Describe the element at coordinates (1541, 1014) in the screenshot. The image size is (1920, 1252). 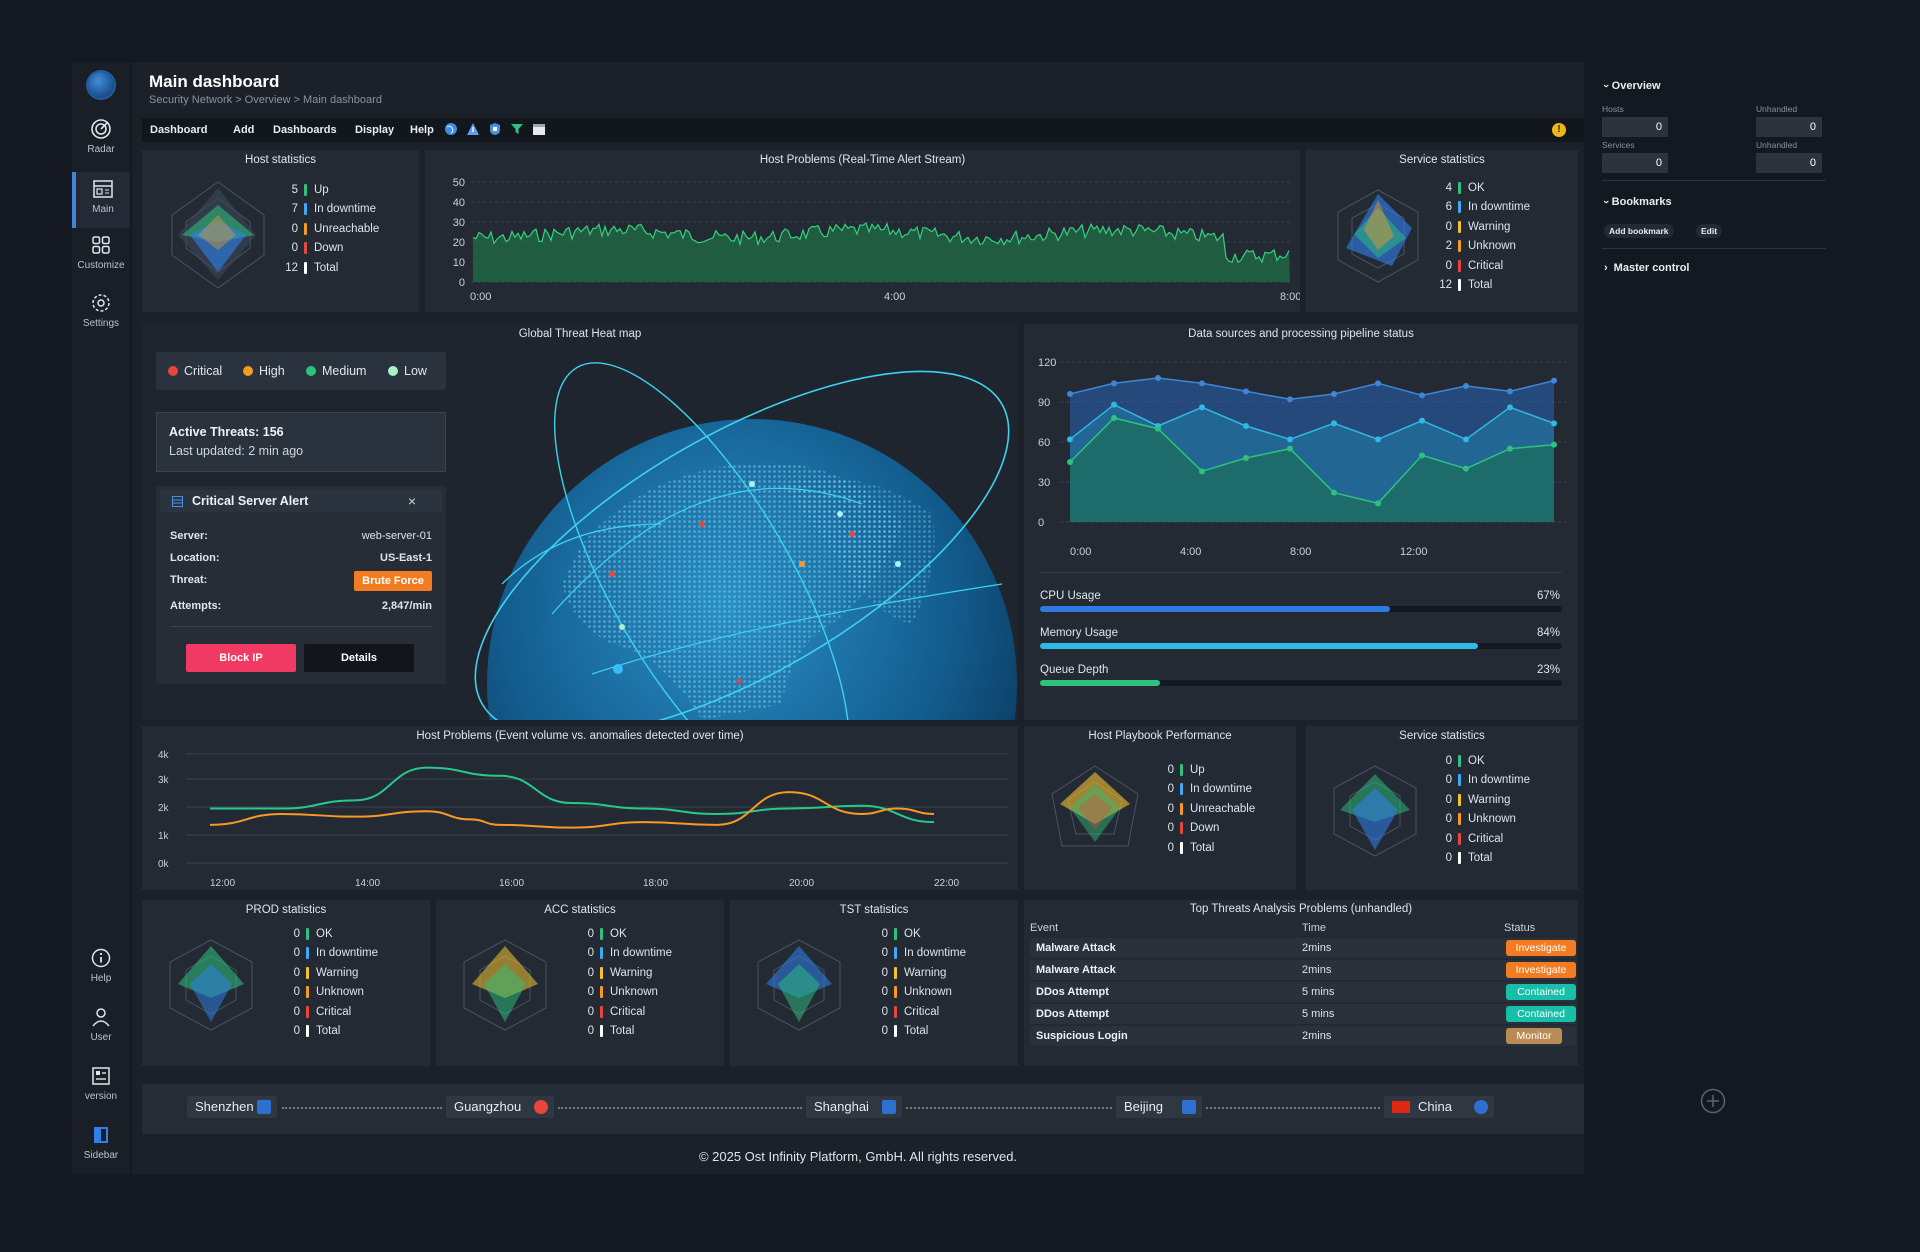
I see `status-badge: Contained` at that location.